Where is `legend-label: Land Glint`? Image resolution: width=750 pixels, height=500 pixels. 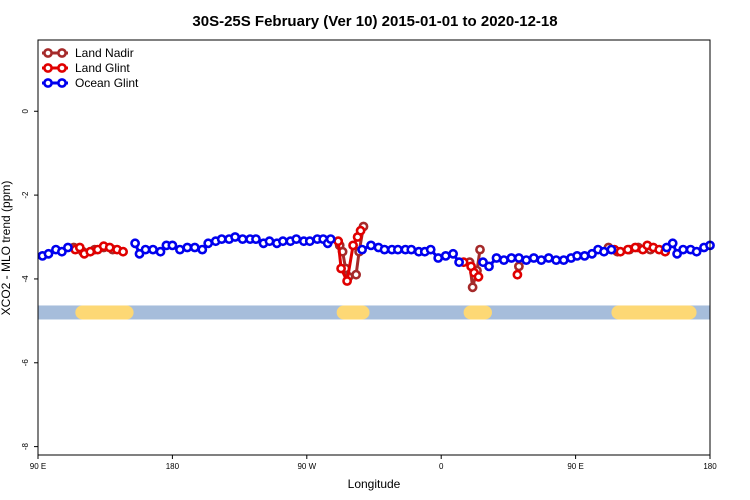 legend-label: Land Glint is located at coordinates (102, 68).